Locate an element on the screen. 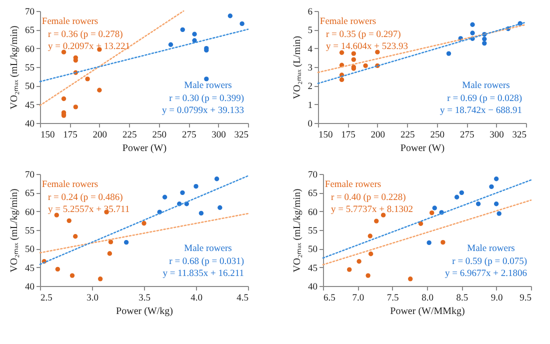 The height and width of the screenshot is (344, 550). x-tick-label: 4.0 is located at coordinates (196, 299).